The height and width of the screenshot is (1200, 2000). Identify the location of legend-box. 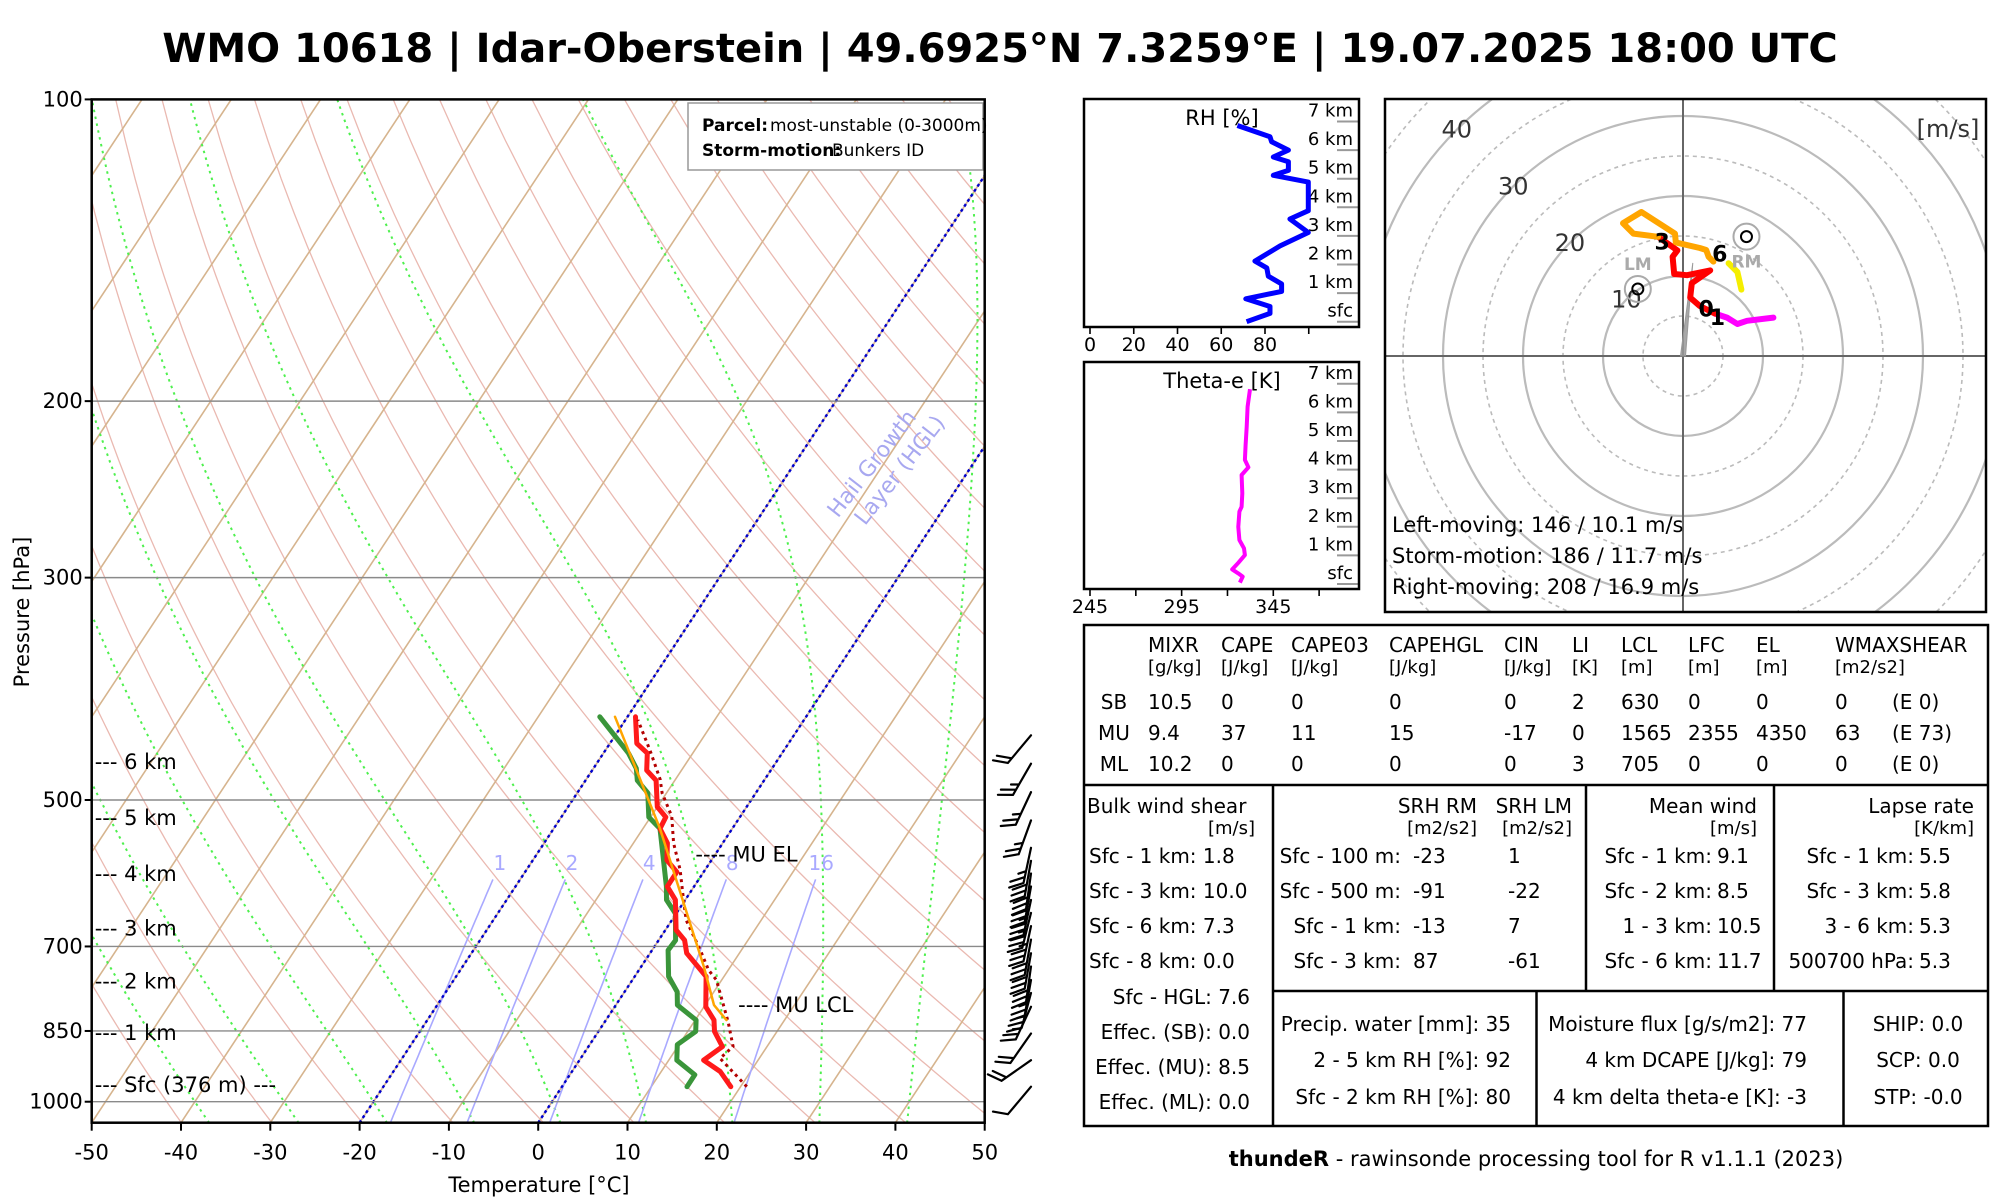
(835, 136).